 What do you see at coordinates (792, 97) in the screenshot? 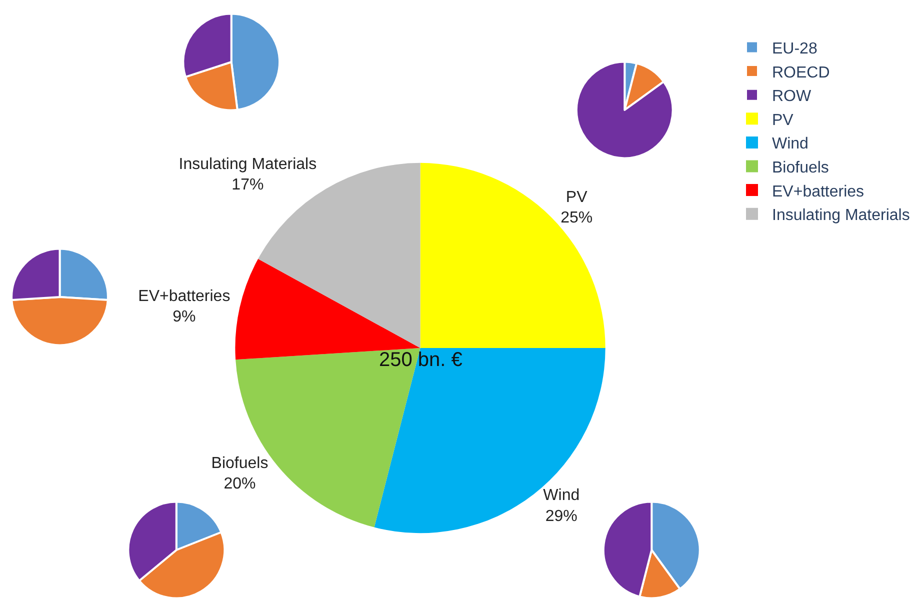
I see `legend-label: ROW` at bounding box center [792, 97].